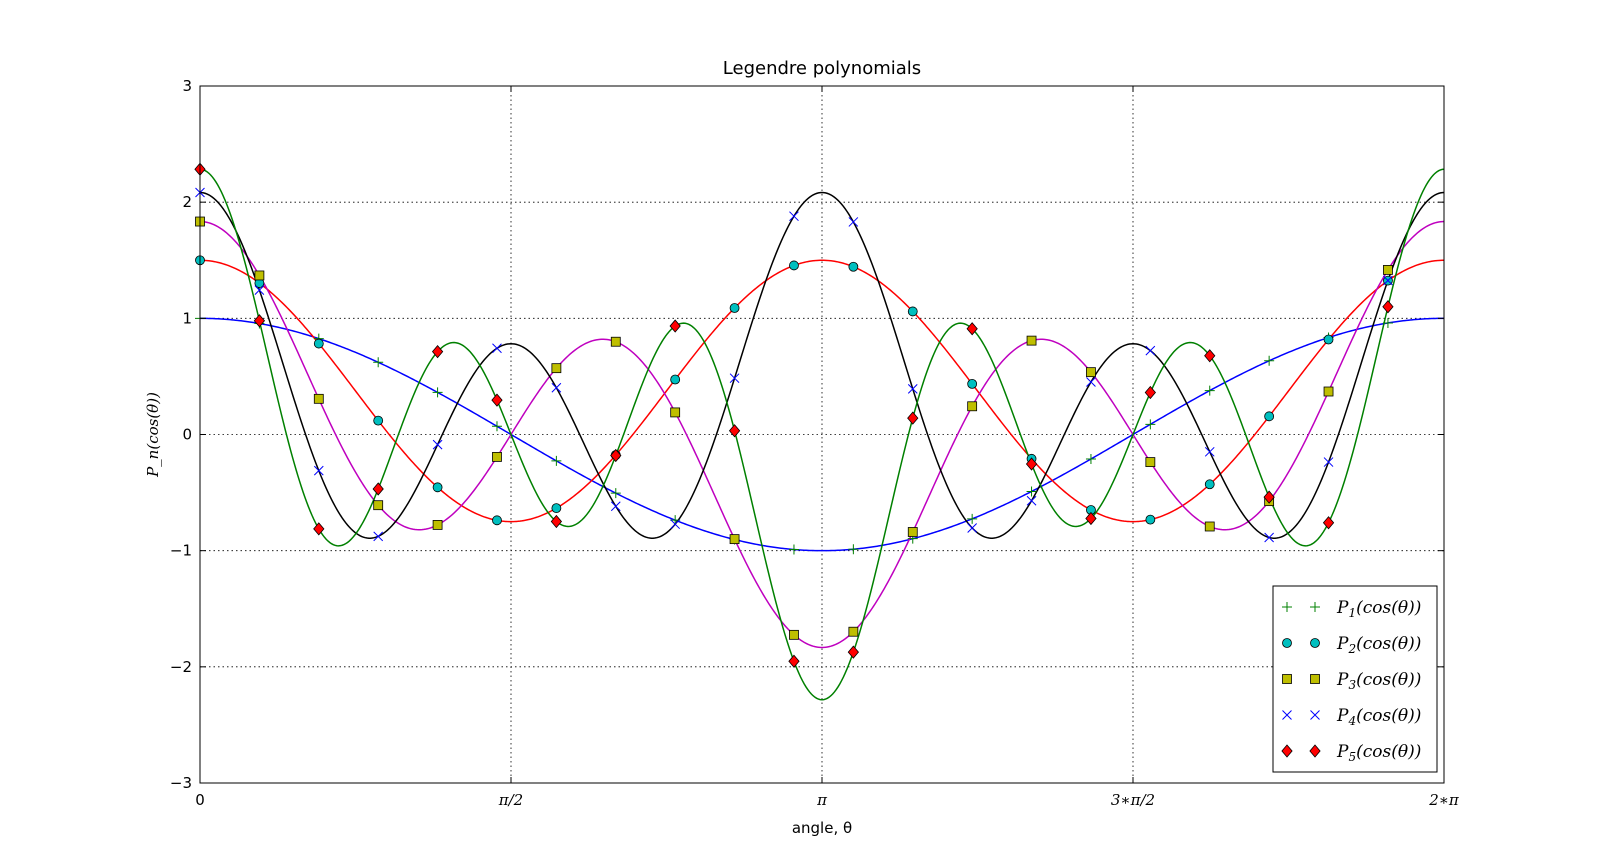 The image size is (1600, 867). I want to click on y-tick-label: 2, so click(187, 202).